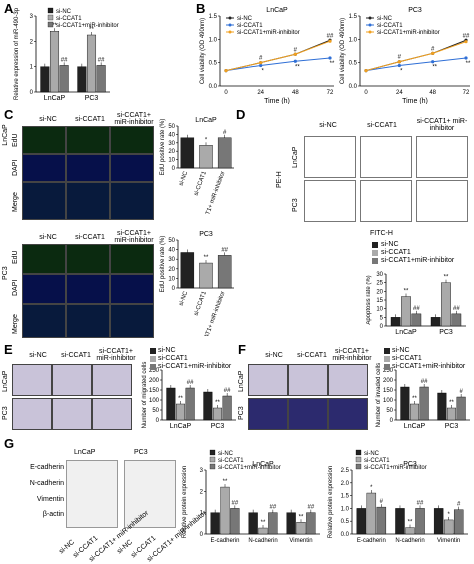 The width and height of the screenshot is (474, 564). Describe the element at coordinates (132, 201) in the screenshot. I see `merge-image` at that location.